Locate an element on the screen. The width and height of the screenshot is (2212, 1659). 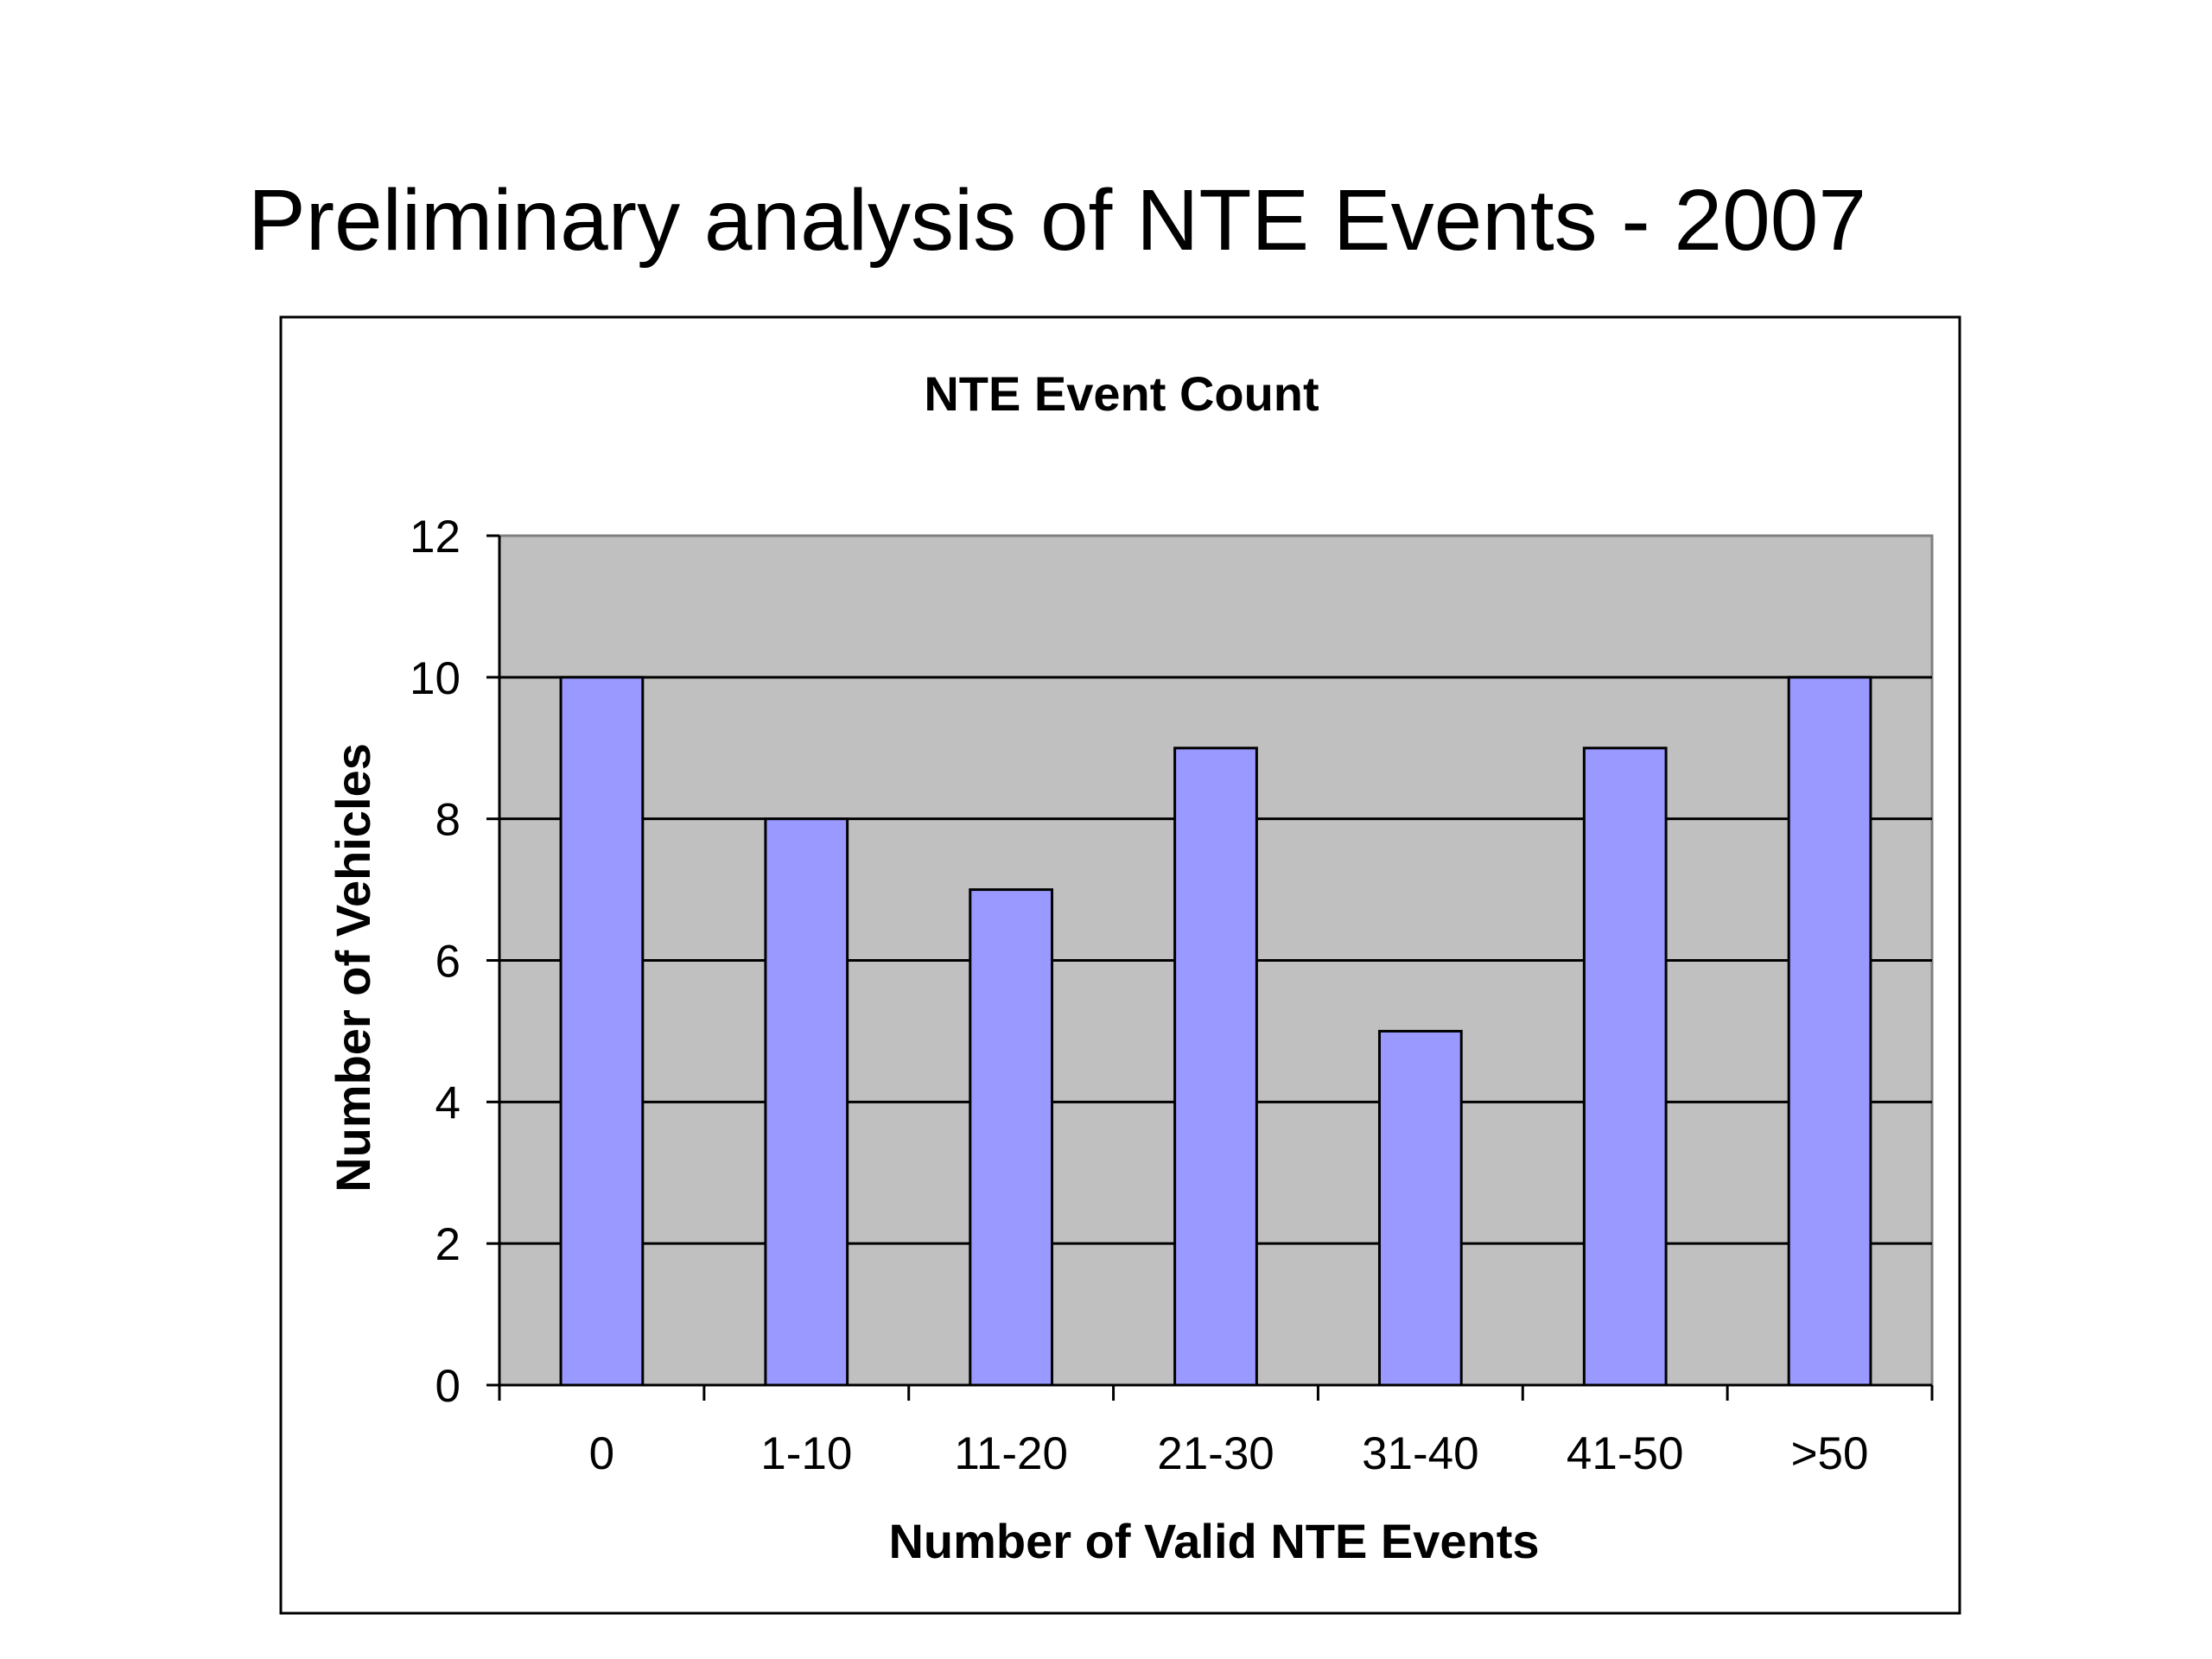
y-tick-label: 10 is located at coordinates (435, 678).